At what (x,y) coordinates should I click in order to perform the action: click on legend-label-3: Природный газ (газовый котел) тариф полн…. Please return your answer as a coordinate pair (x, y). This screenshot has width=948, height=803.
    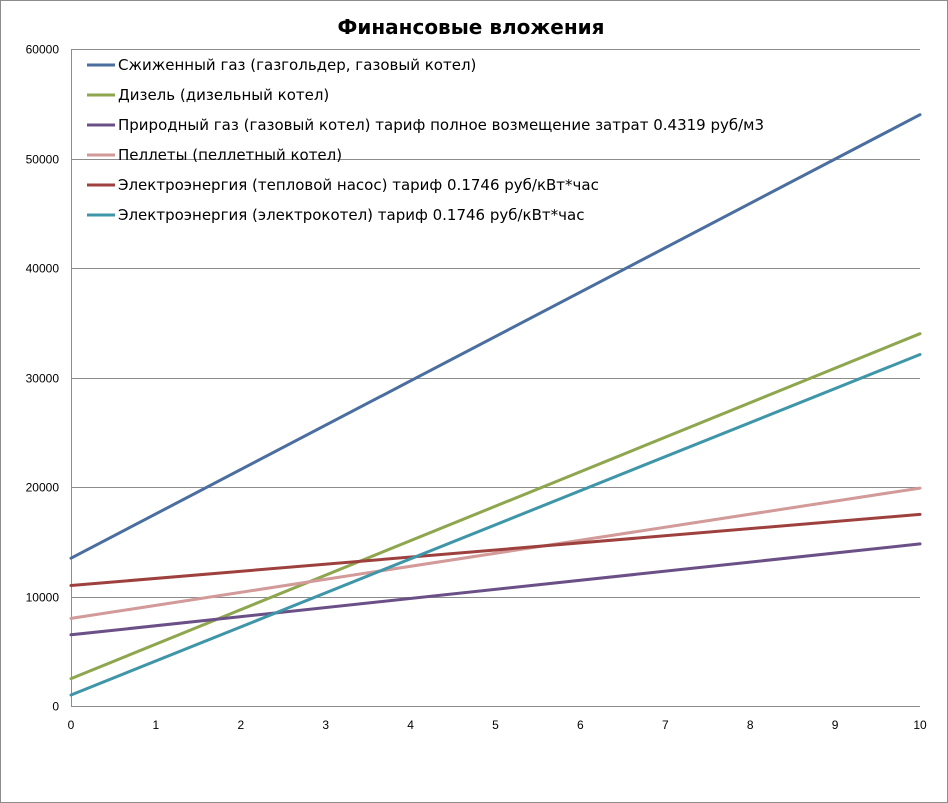
    Looking at the image, I should click on (441, 125).